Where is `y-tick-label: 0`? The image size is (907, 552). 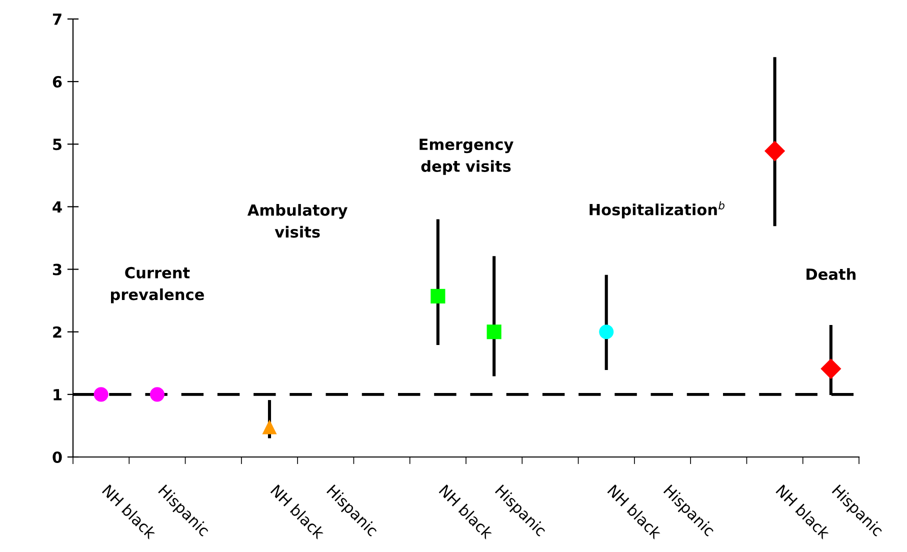 y-tick-label: 0 is located at coordinates (57, 457).